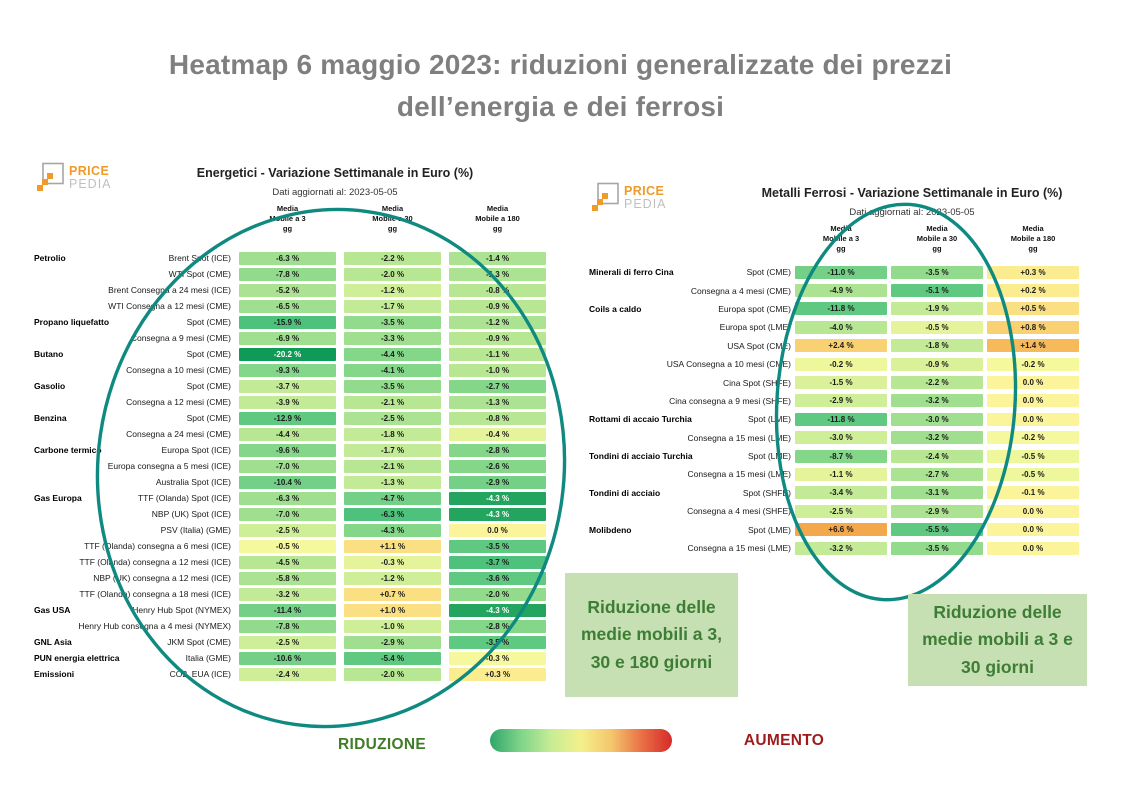 The height and width of the screenshot is (793, 1121). I want to click on row-label-zone: Europa consegna a 5 mesi (ICE), so click(130, 466).